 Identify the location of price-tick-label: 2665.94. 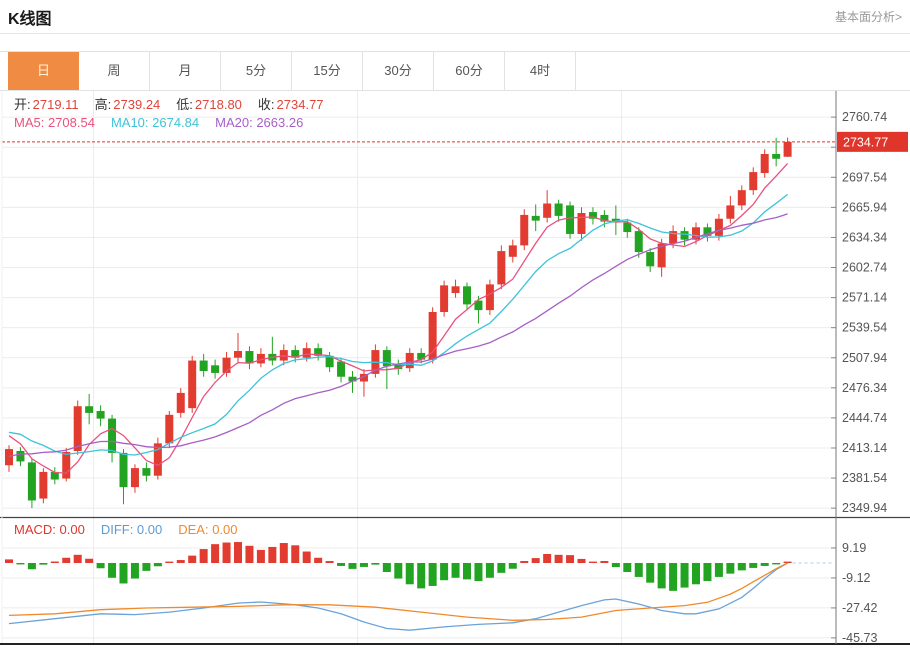
(864, 207).